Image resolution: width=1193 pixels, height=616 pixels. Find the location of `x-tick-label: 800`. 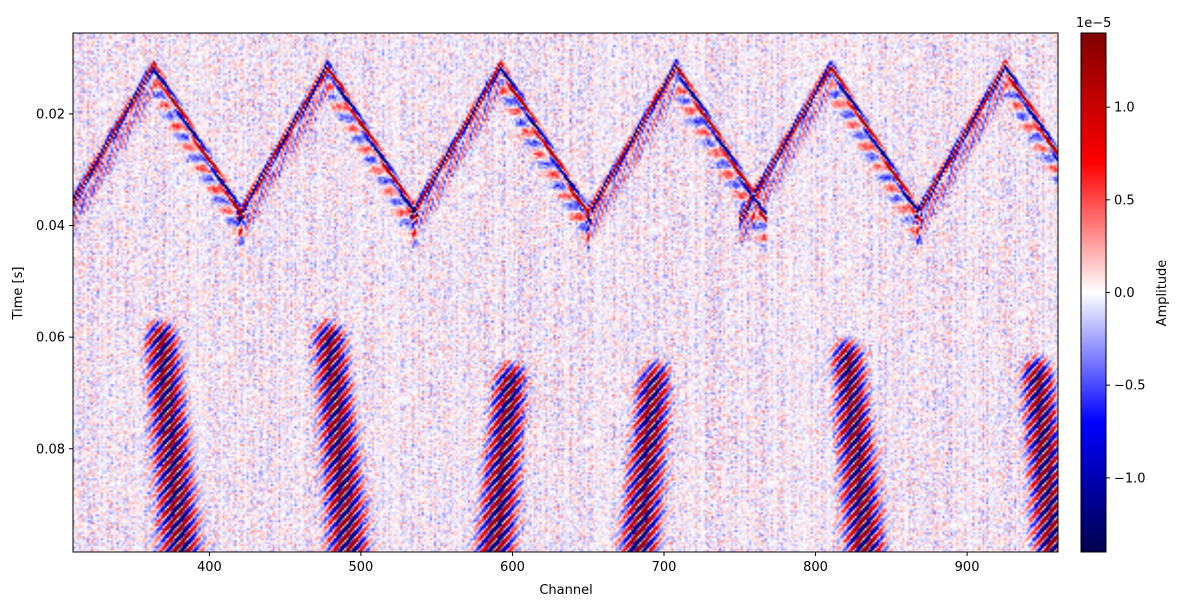

x-tick-label: 800 is located at coordinates (815, 567).